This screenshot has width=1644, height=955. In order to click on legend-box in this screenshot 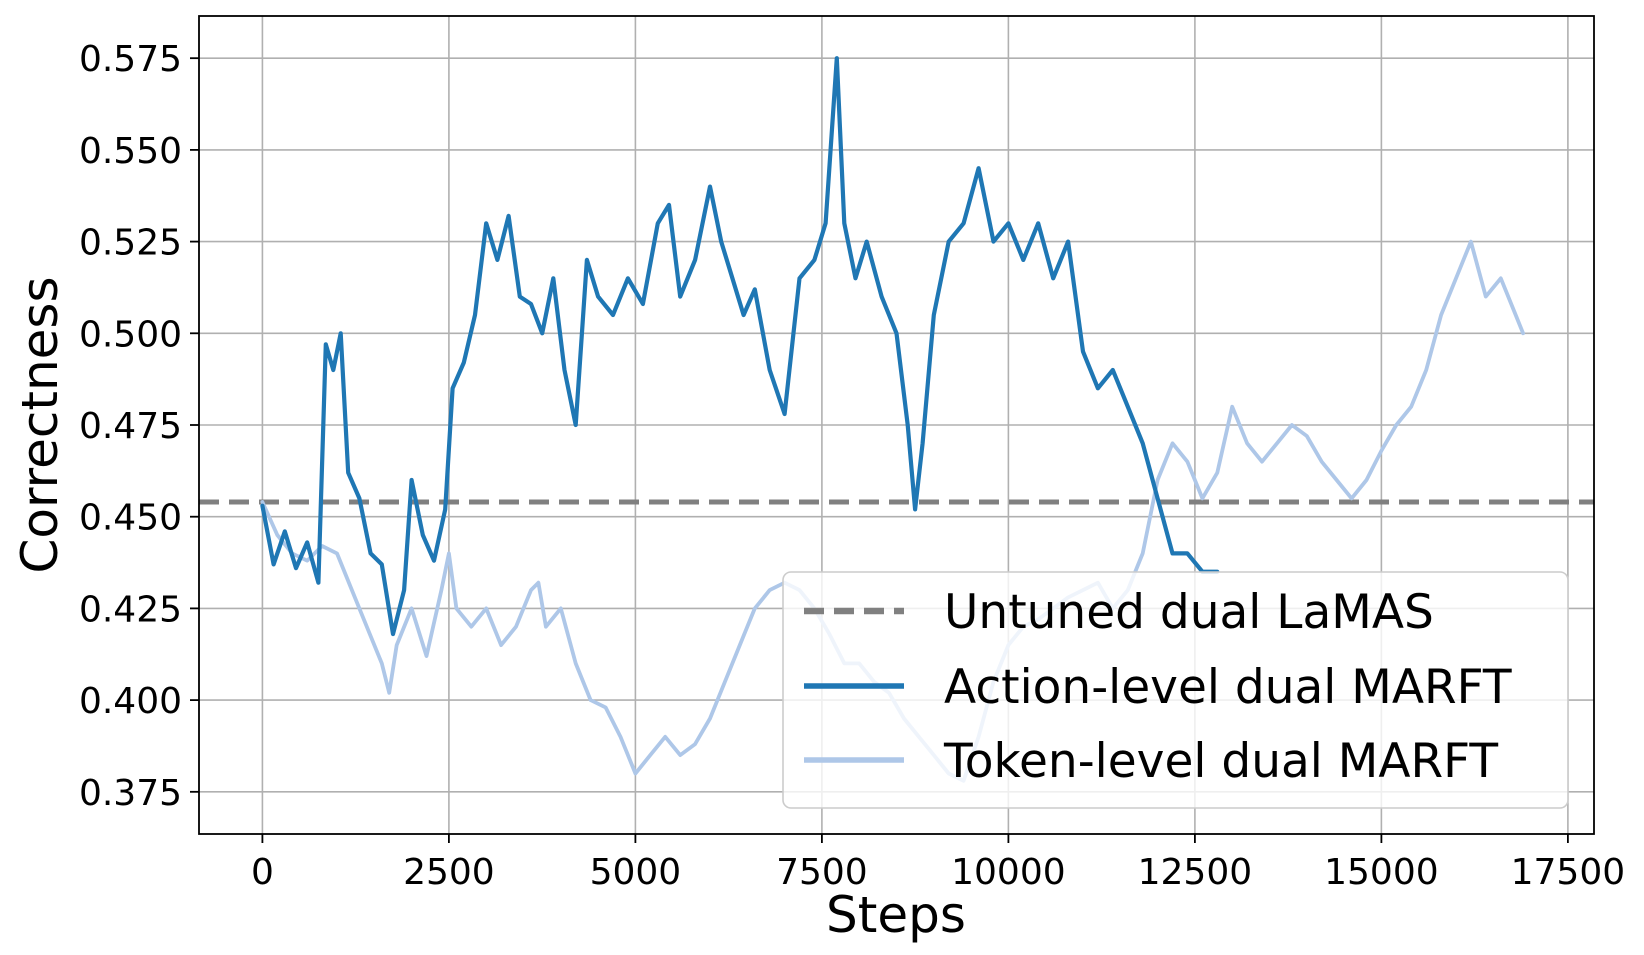, I will do `click(1175, 690)`.